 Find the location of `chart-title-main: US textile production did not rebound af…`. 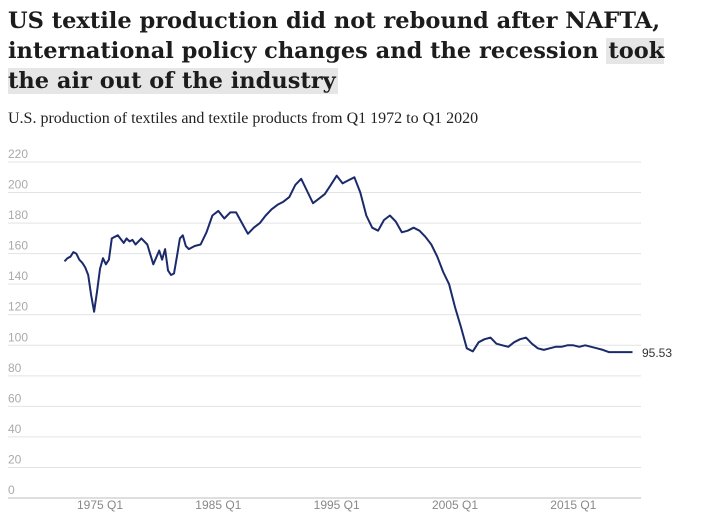

chart-title-main: US textile production did not rebound af… is located at coordinates (334, 36).